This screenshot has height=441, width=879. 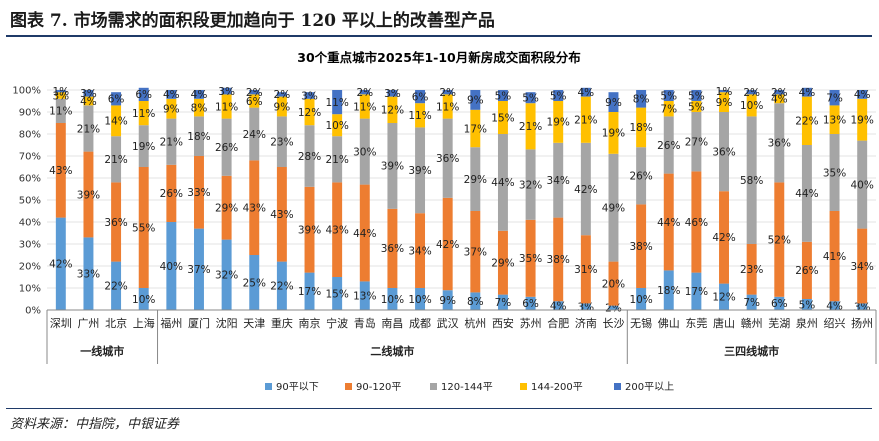 I want to click on y-tick-label: 100%, so click(x=26, y=91).